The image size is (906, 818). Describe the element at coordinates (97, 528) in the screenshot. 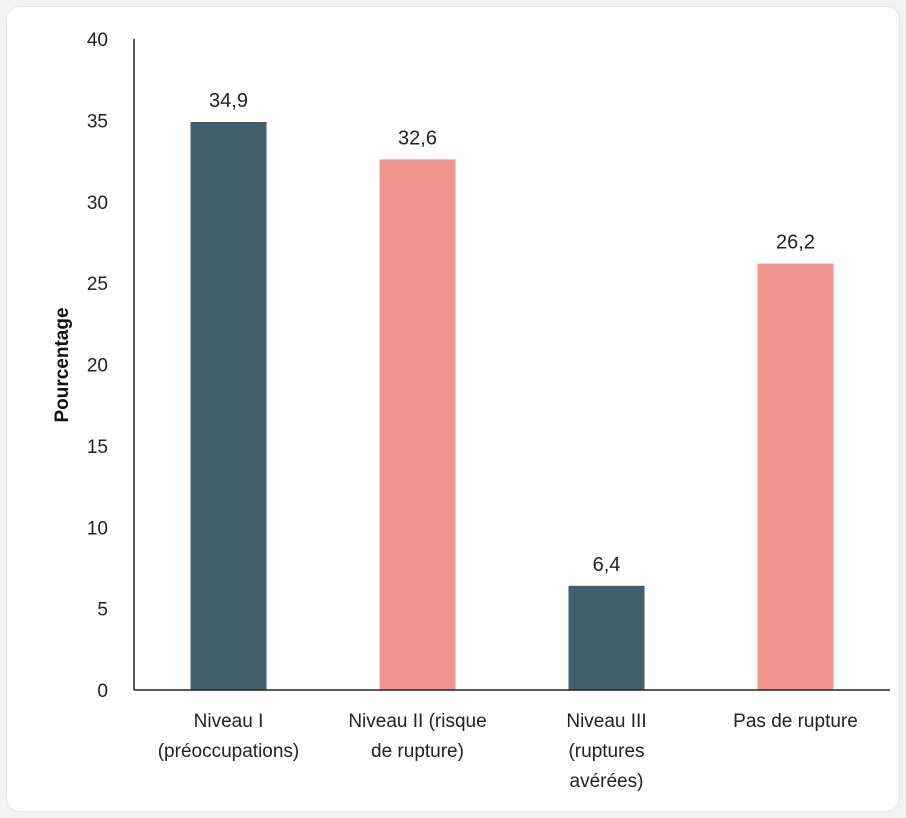

I see `y-tick-label: 10` at that location.